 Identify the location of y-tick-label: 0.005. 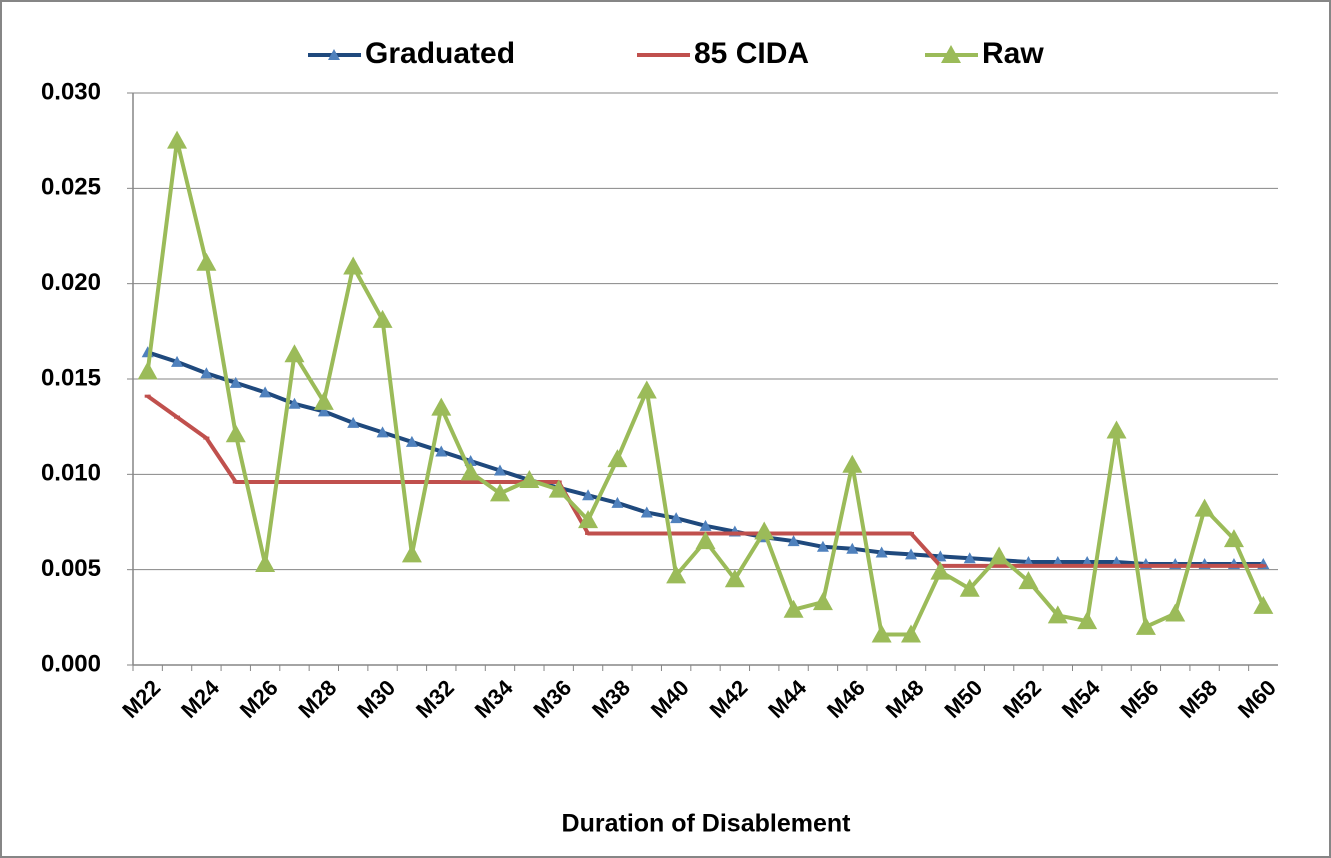
(71, 568).